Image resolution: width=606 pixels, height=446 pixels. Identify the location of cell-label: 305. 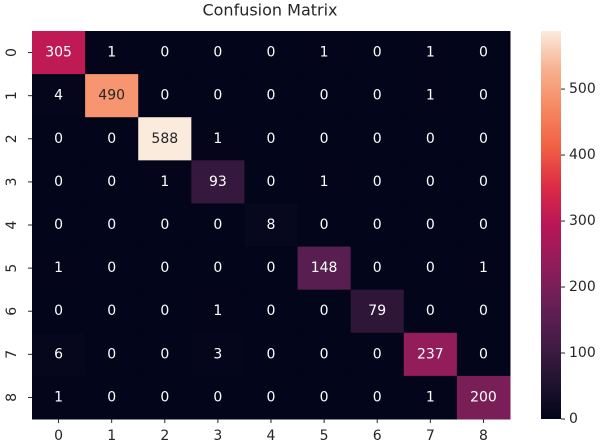
(58, 53).